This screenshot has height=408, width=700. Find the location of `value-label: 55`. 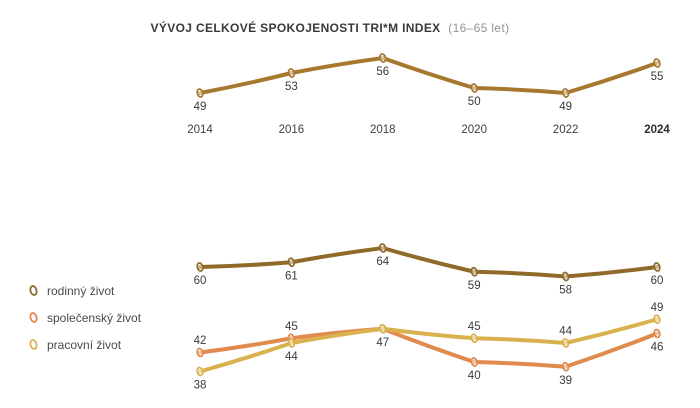

value-label: 55 is located at coordinates (657, 77).